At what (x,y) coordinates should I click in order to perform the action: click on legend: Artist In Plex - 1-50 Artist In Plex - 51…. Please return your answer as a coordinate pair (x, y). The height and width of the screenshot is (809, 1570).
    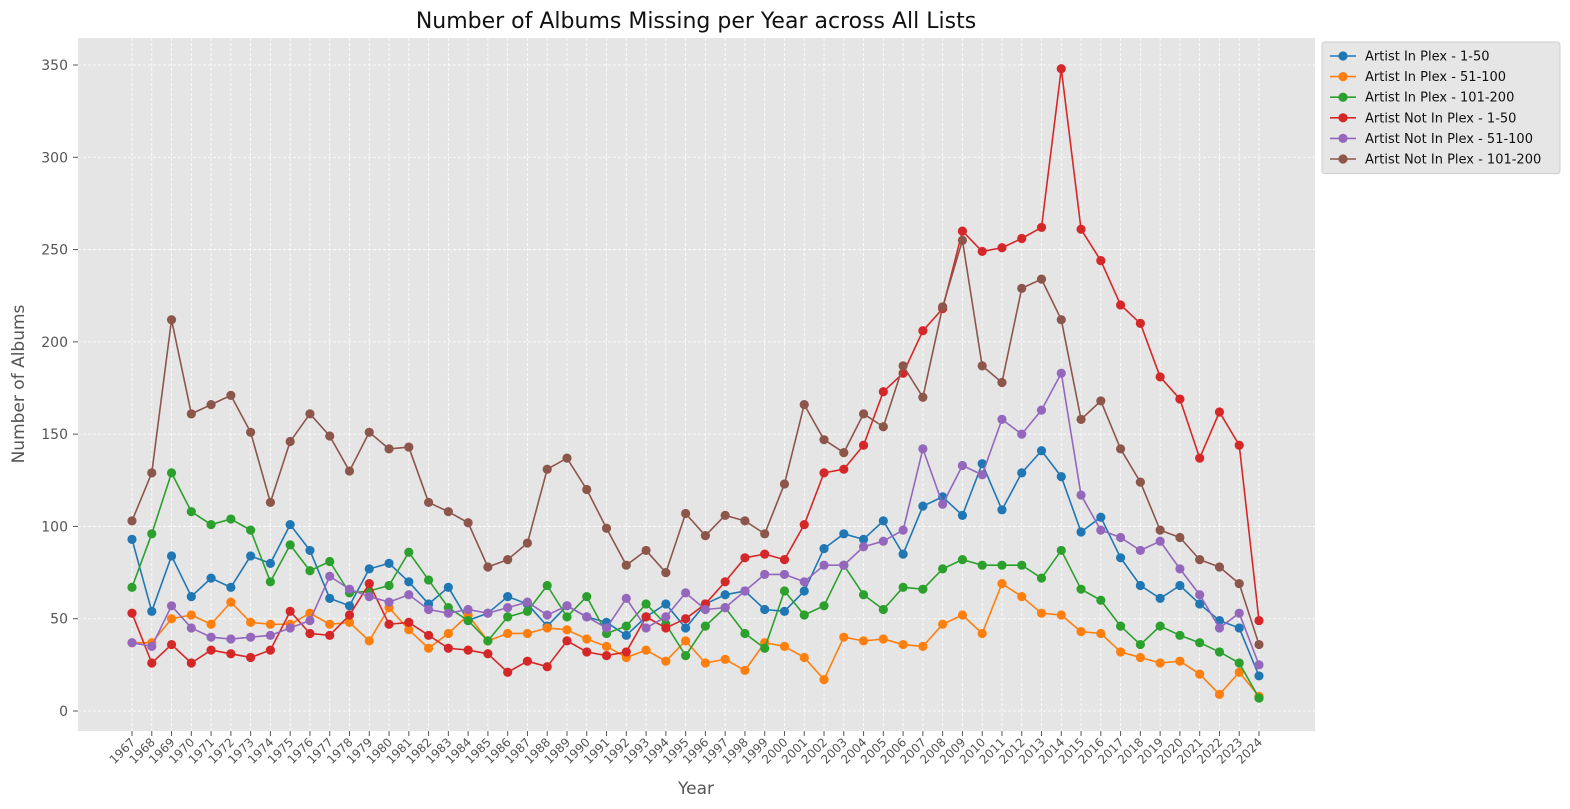
    Looking at the image, I should click on (1441, 108).